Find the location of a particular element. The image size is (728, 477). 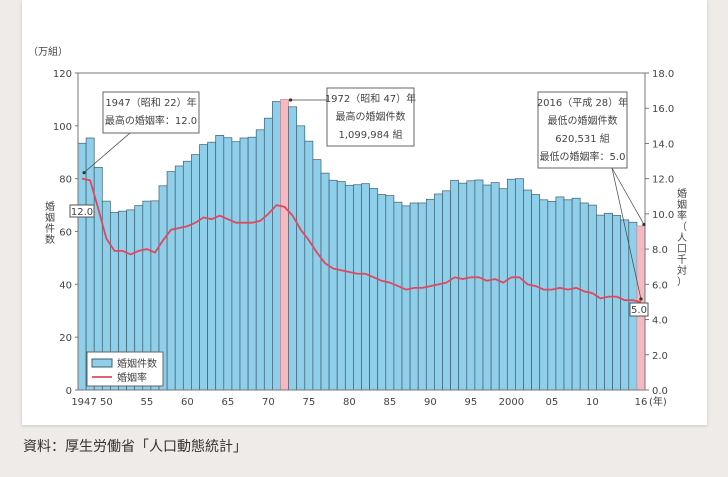

bar-1976 is located at coordinates (317, 275).